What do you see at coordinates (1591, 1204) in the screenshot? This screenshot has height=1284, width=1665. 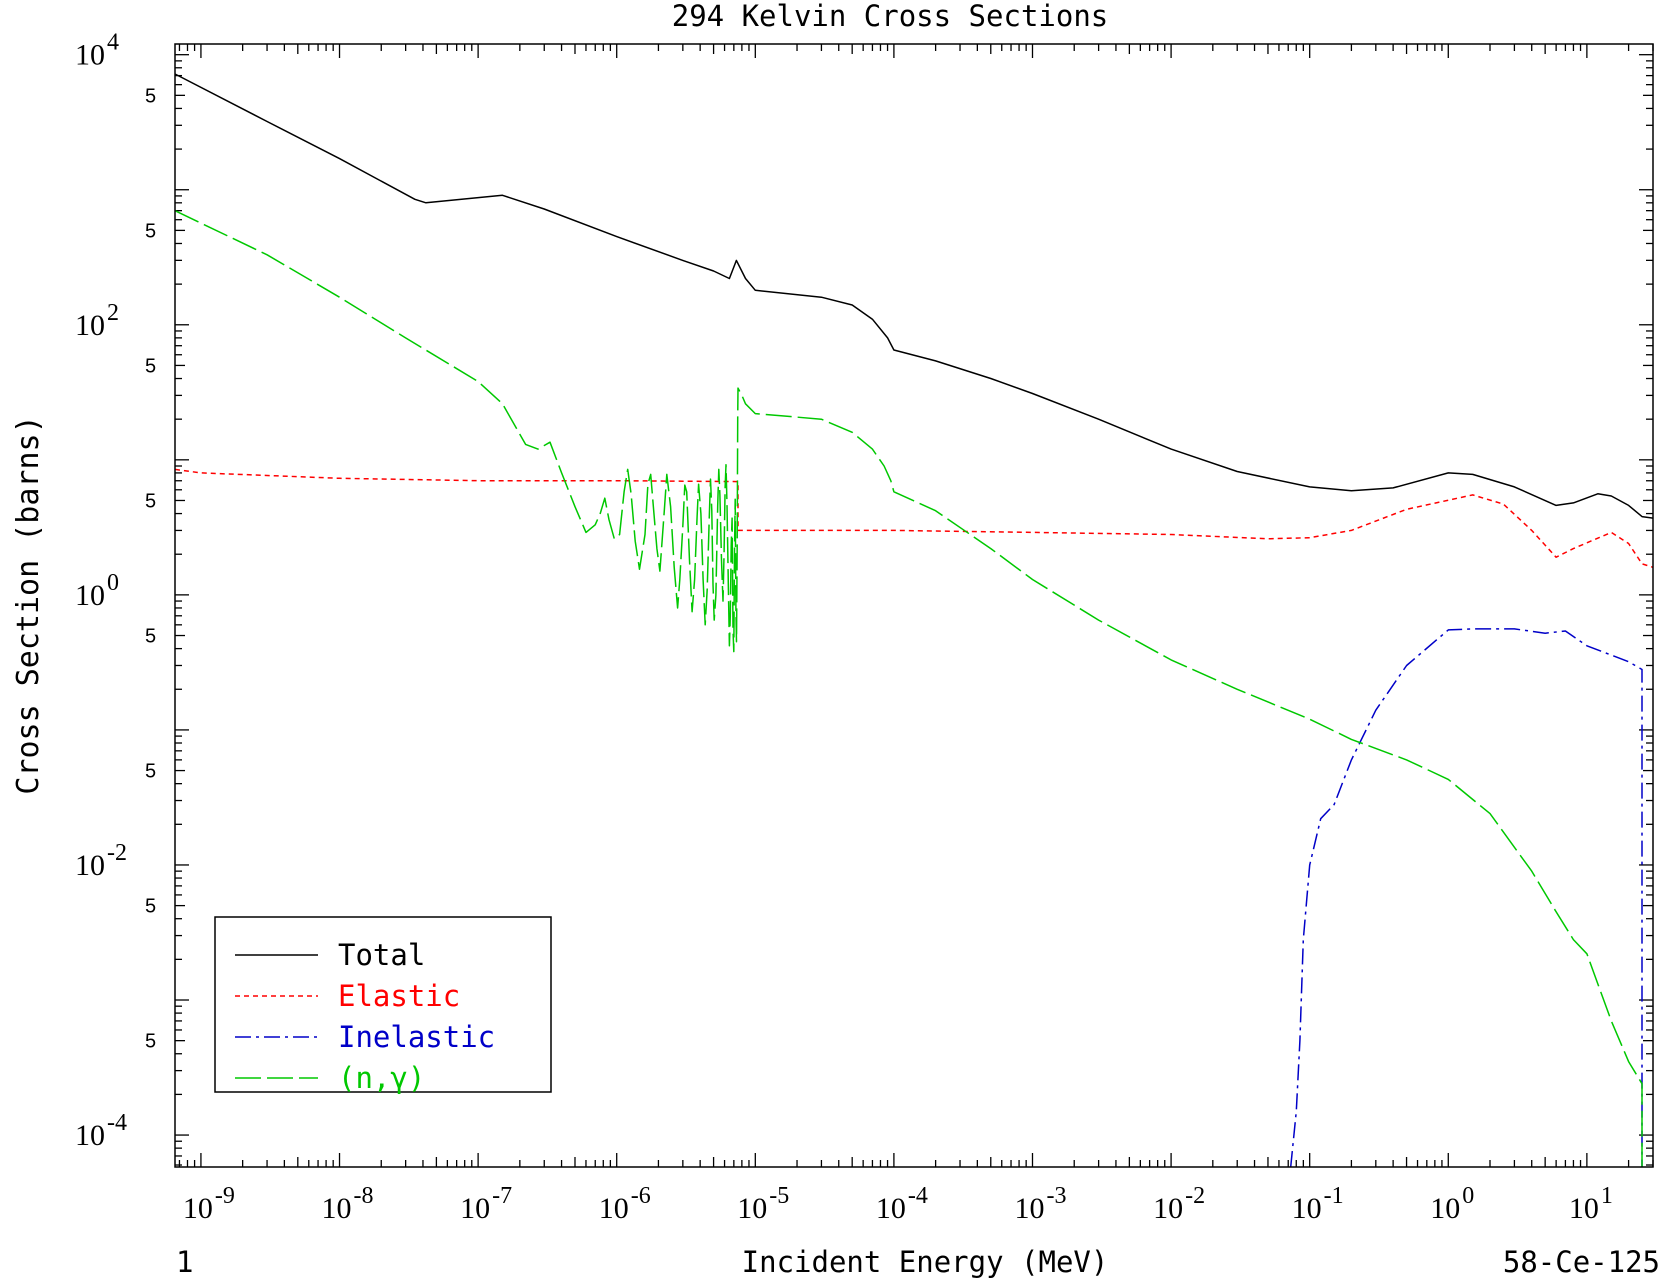 I see `x-tick-label: 10¹` at bounding box center [1591, 1204].